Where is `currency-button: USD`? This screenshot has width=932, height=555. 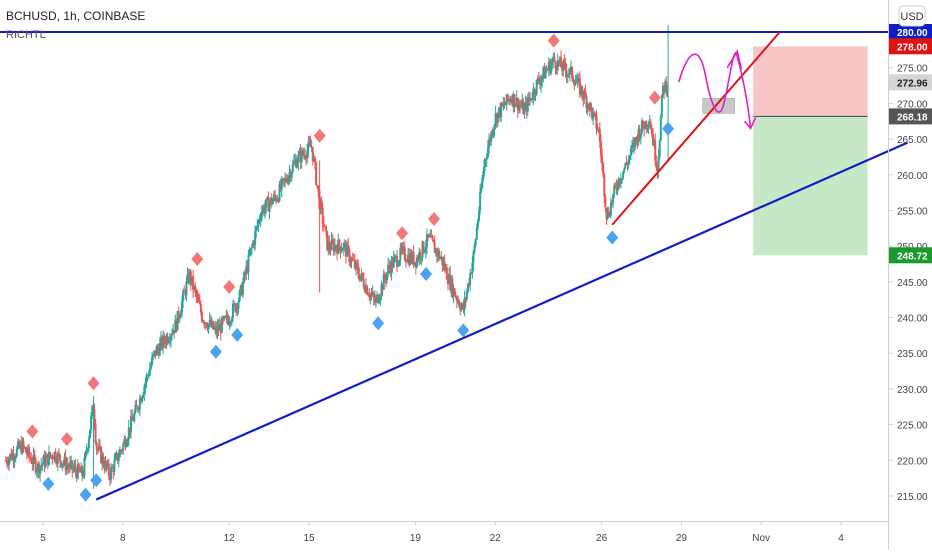
currency-button: USD is located at coordinates (912, 16).